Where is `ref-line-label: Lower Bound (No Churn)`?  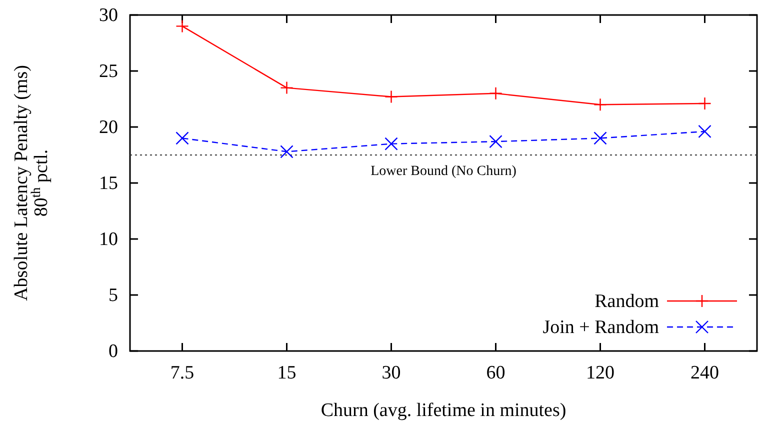
ref-line-label: Lower Bound (No Churn) is located at coordinates (443, 171).